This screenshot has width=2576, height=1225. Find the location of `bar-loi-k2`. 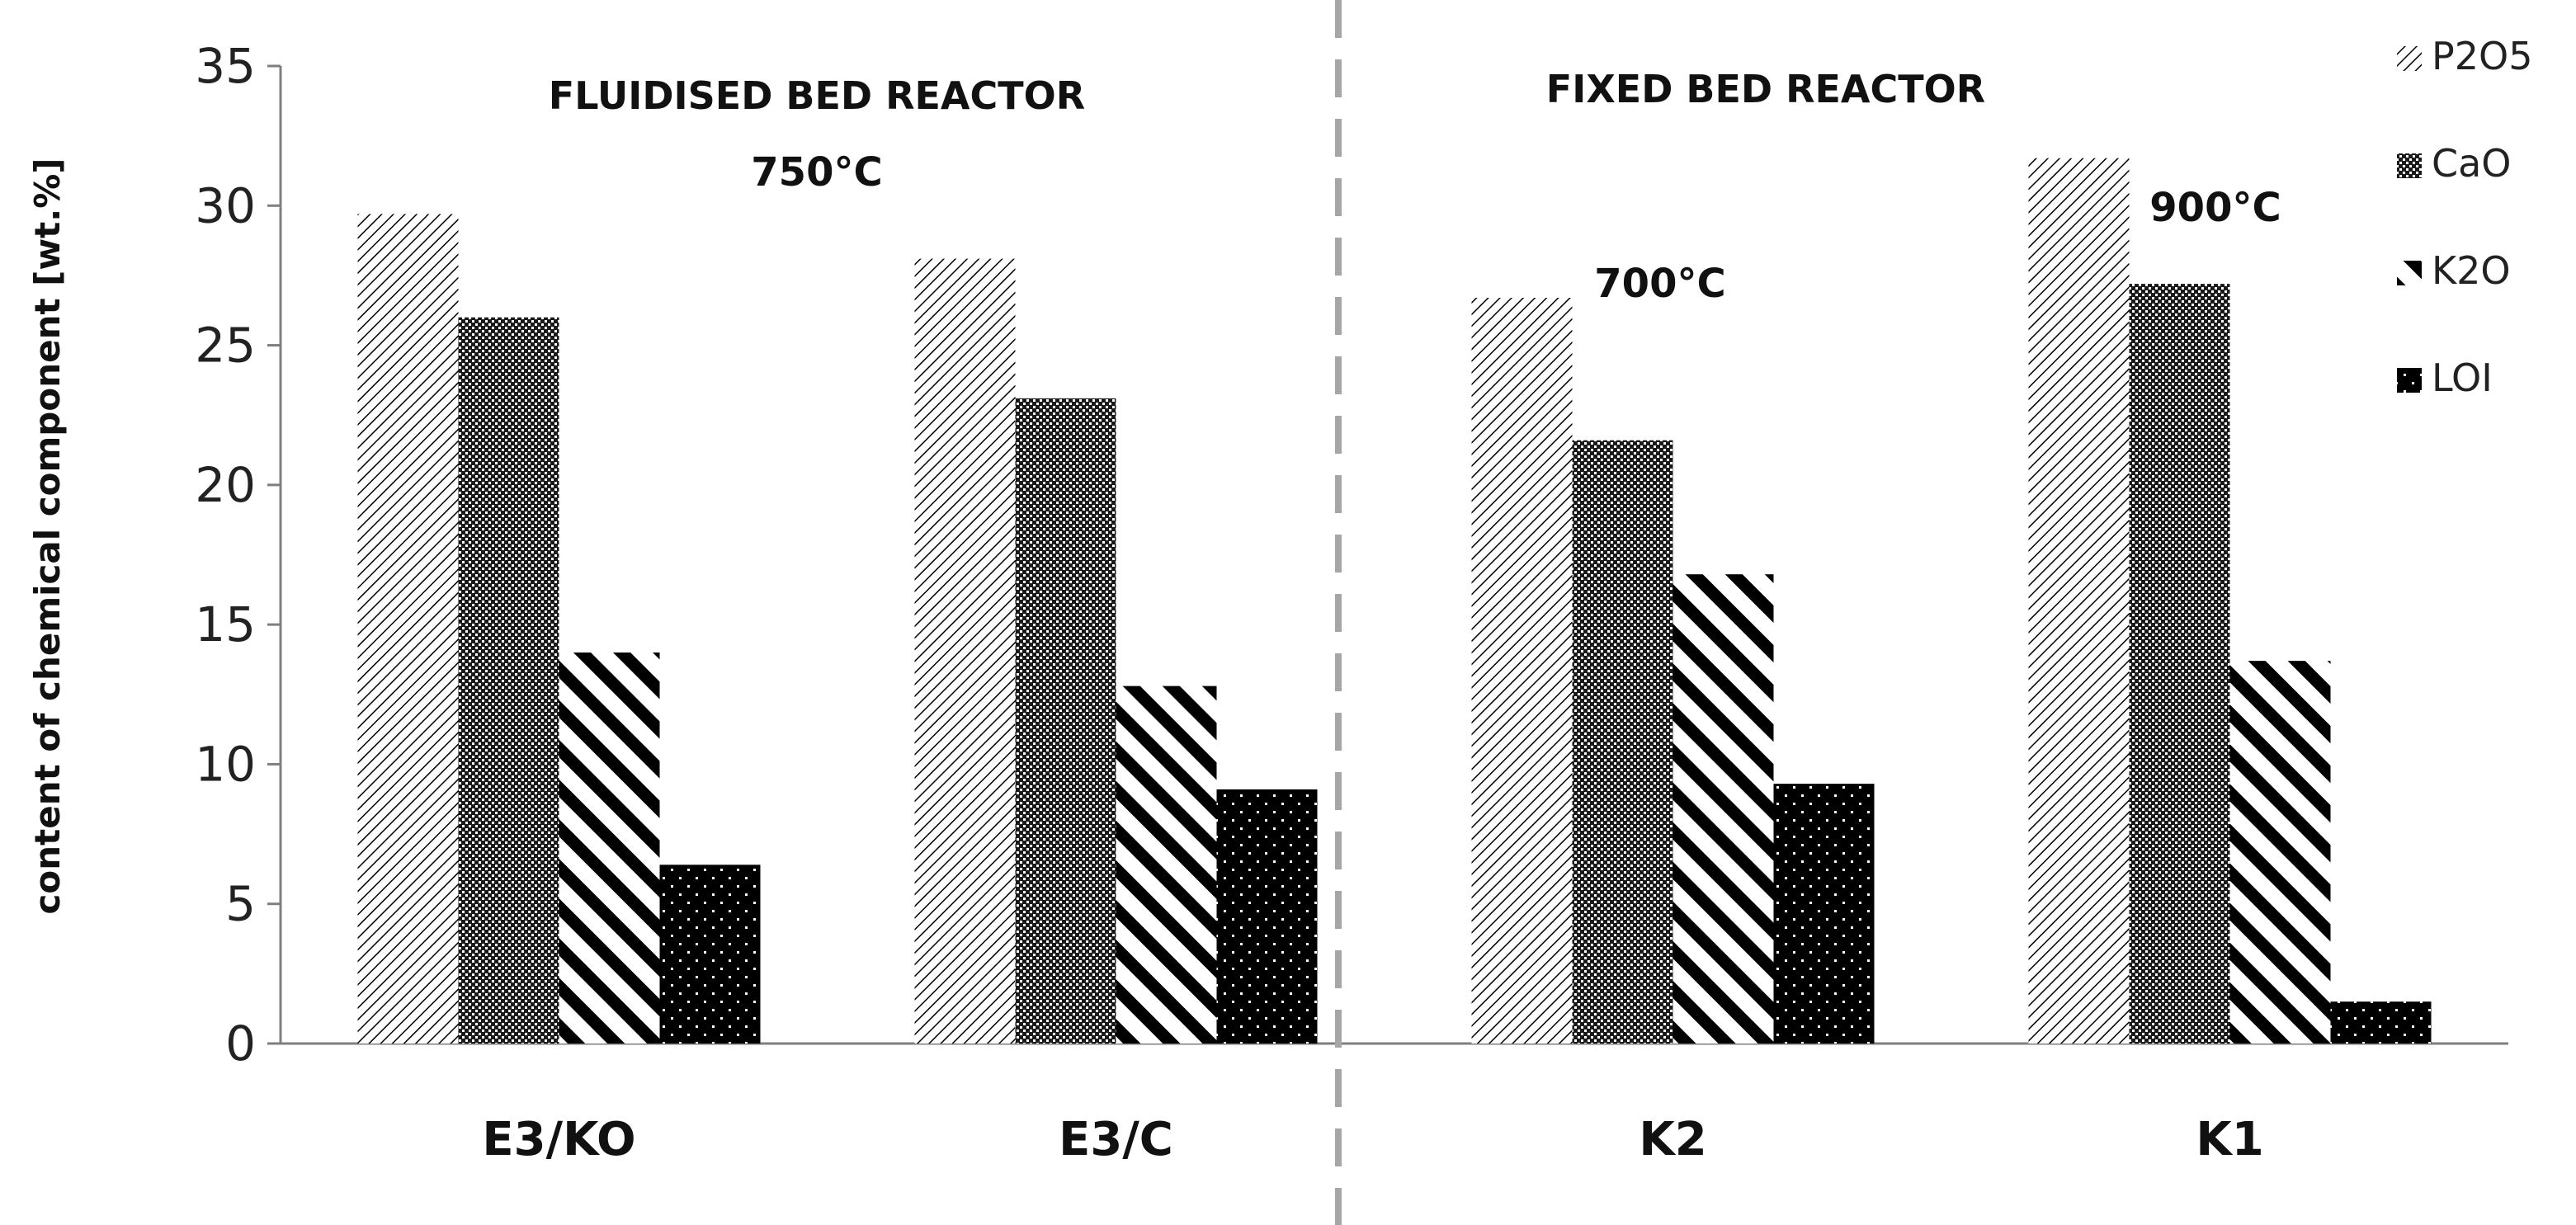

bar-loi-k2 is located at coordinates (1824, 914).